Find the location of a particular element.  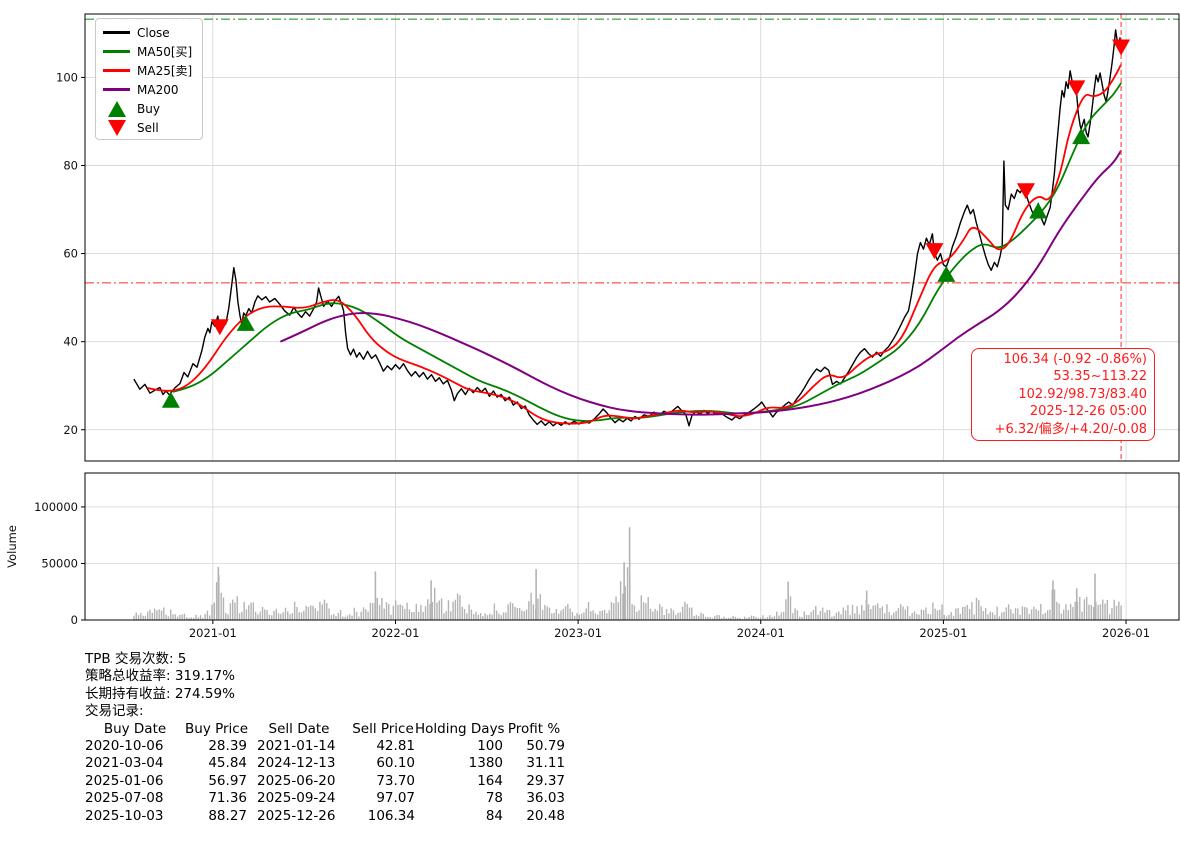

trade-cell: 2025-06-20 is located at coordinates (296, 780).